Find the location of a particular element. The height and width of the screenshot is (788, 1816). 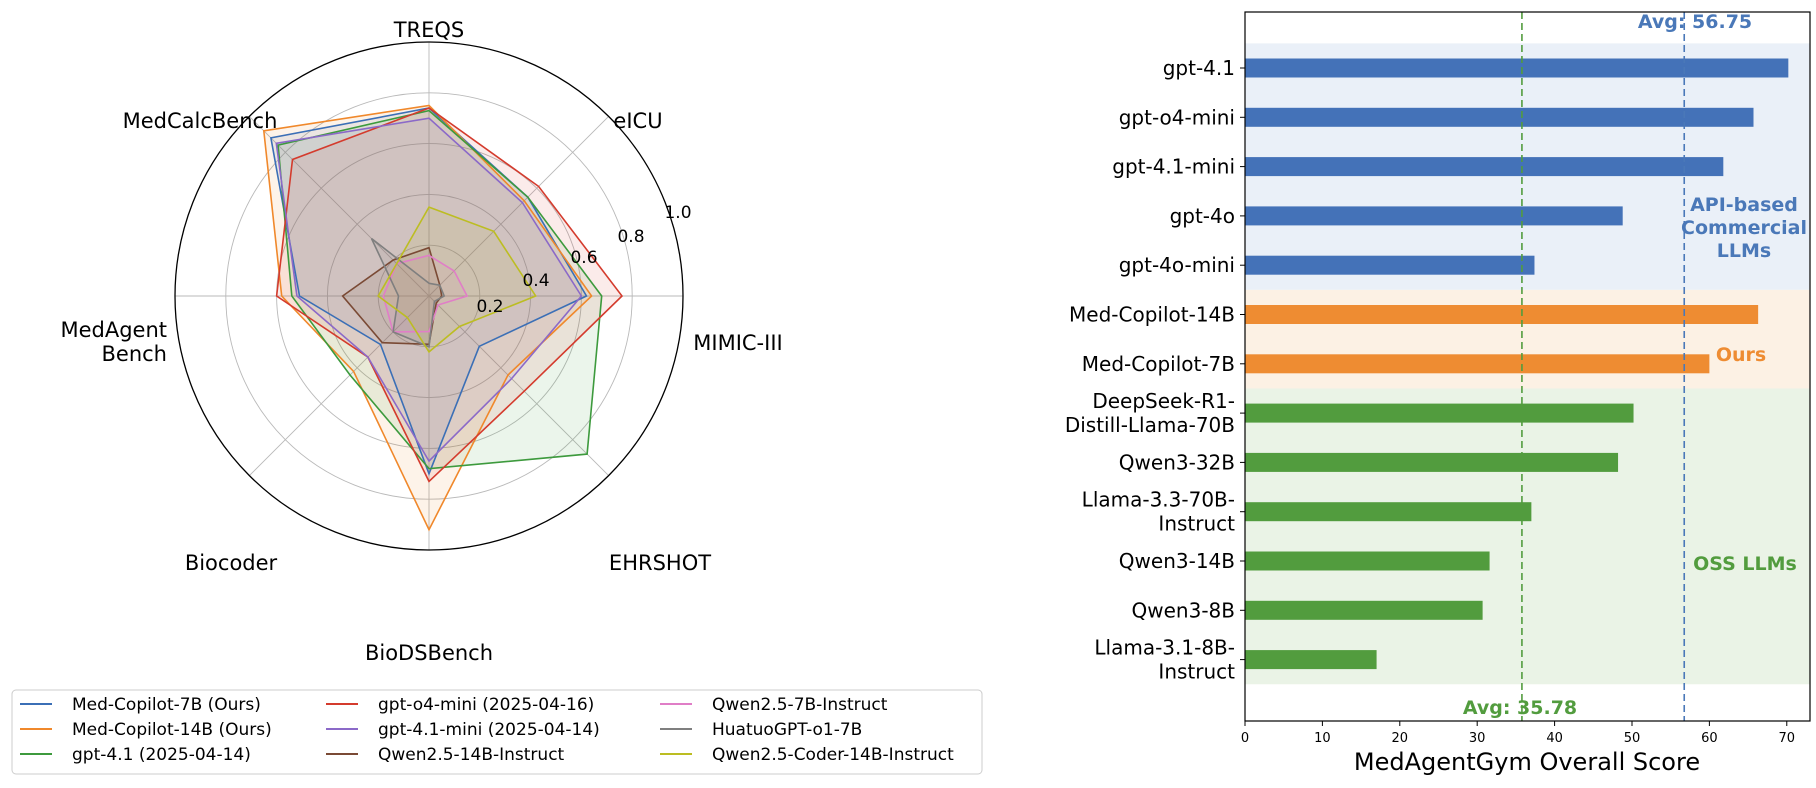

category-label: Qwen3-14B is located at coordinates (1177, 561).